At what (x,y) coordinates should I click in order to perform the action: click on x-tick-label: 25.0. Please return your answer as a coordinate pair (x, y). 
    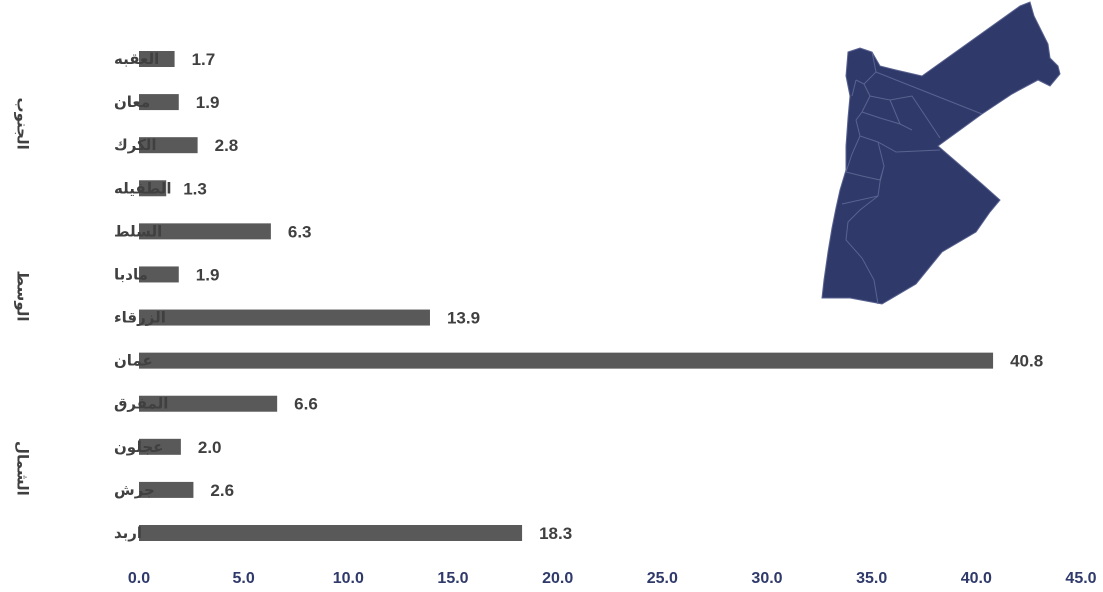
    Looking at the image, I should click on (662, 578).